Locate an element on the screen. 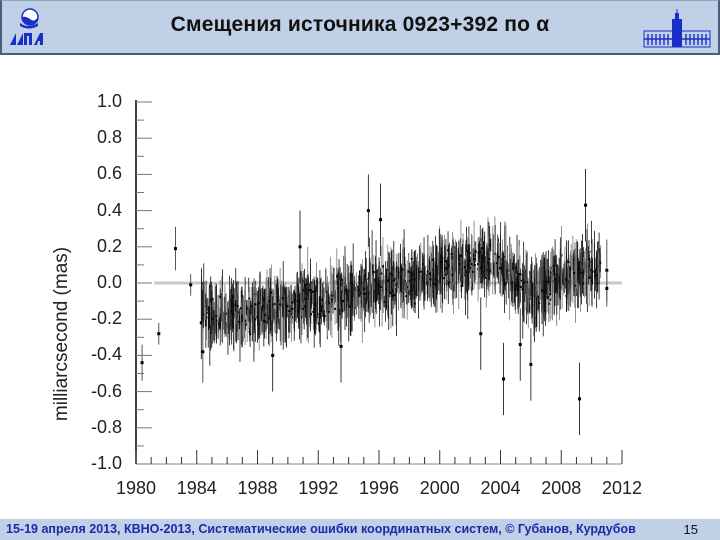 This screenshot has height=540, width=720. x-tick-label: 1992 is located at coordinates (318, 488).